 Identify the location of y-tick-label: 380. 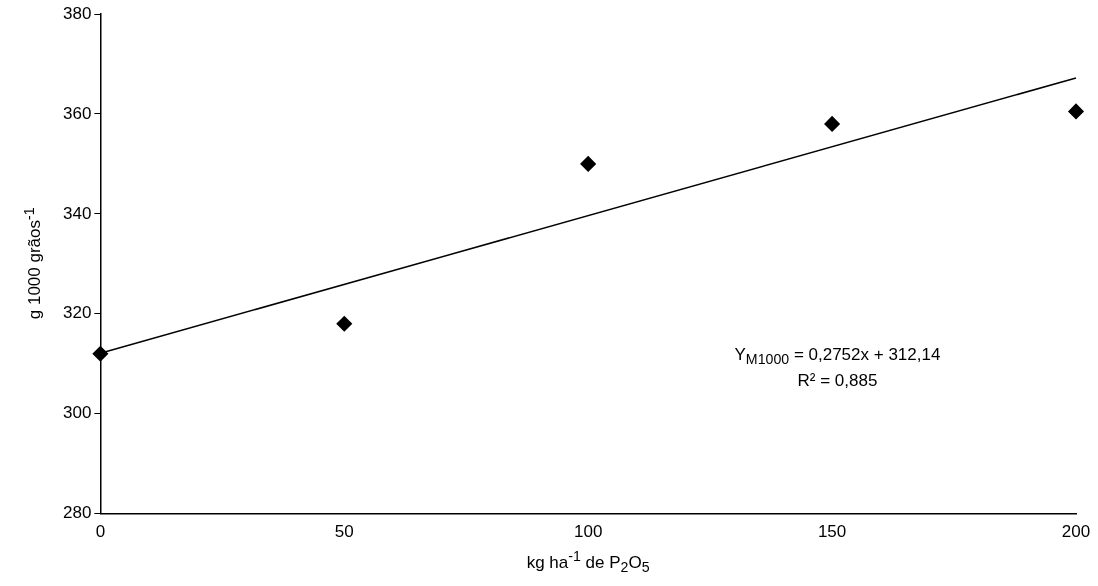
(77, 13).